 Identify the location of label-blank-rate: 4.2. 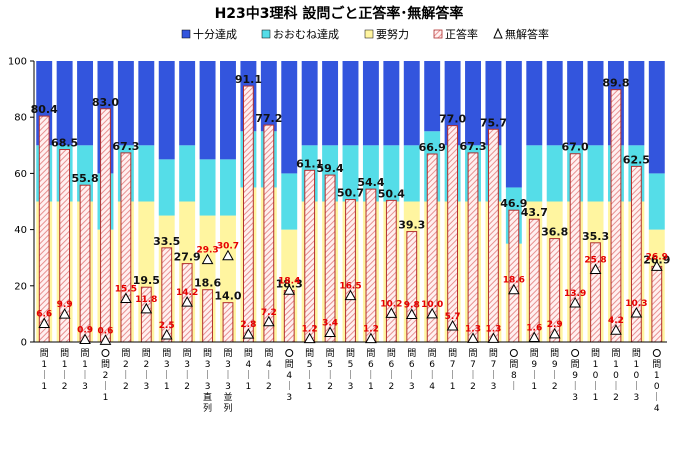
(616, 321).